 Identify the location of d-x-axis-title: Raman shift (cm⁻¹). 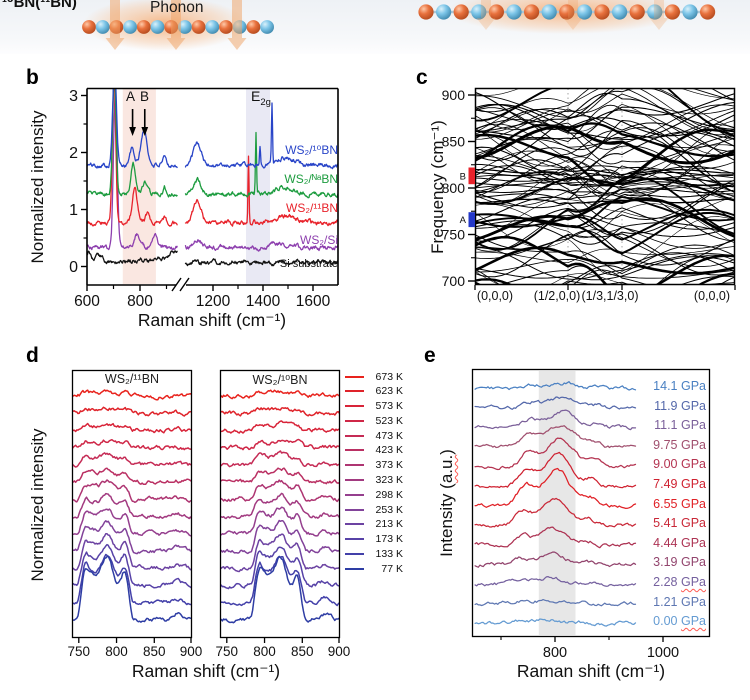
(206, 671).